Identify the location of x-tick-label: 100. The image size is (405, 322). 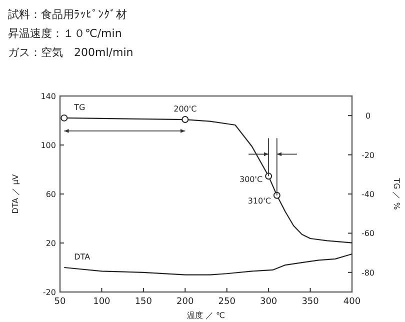
(102, 302).